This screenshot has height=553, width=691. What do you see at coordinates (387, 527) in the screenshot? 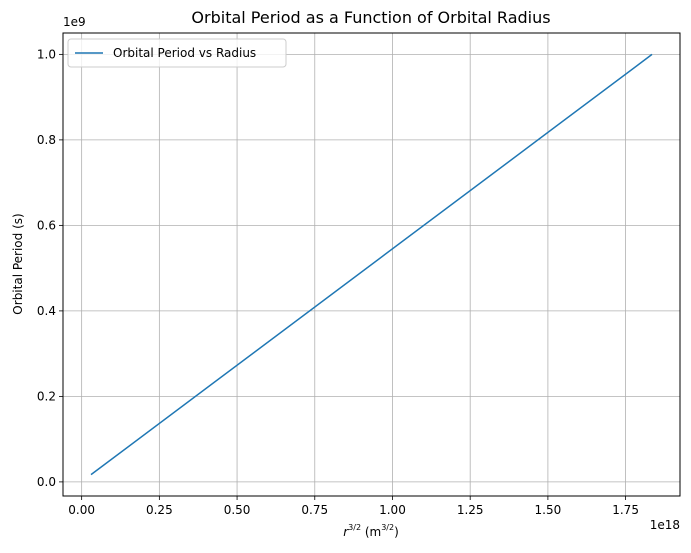
I see `x-axis-label-unit-sup: 3/2` at bounding box center [387, 527].